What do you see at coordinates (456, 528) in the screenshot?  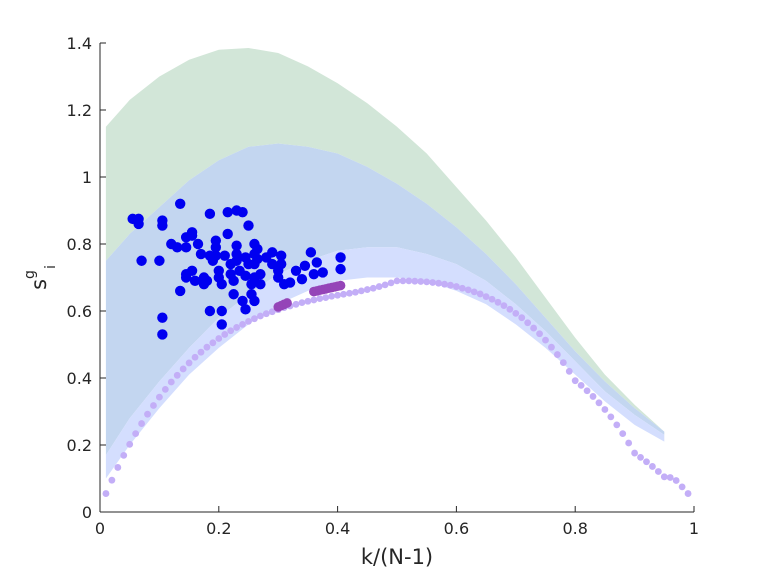 I see `x-tick-label: 0.6` at bounding box center [456, 528].